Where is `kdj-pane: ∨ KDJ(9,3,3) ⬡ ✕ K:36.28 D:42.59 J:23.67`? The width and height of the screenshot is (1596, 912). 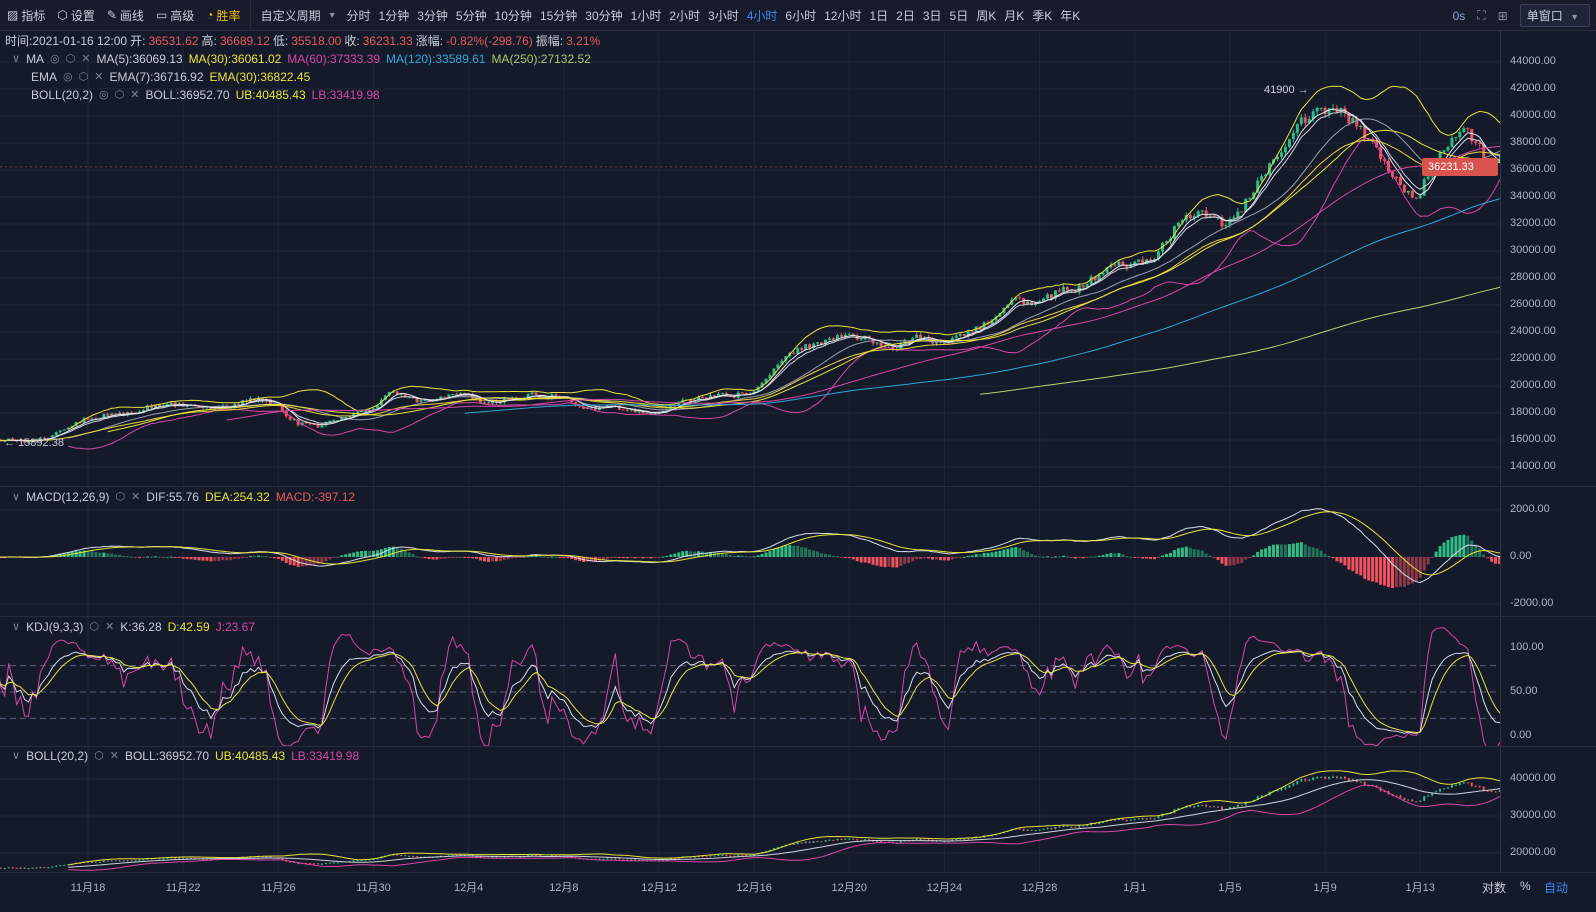 kdj-pane: ∨ KDJ(9,3,3) ⬡ ✕ K:36.28 D:42.59 J:23.67 is located at coordinates (798, 682).